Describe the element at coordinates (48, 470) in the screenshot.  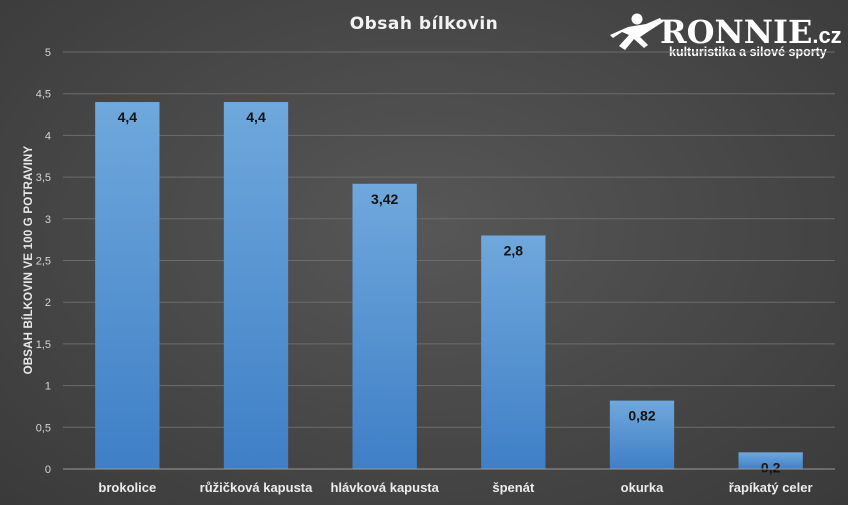
I see `y-tick-label: 0` at that location.